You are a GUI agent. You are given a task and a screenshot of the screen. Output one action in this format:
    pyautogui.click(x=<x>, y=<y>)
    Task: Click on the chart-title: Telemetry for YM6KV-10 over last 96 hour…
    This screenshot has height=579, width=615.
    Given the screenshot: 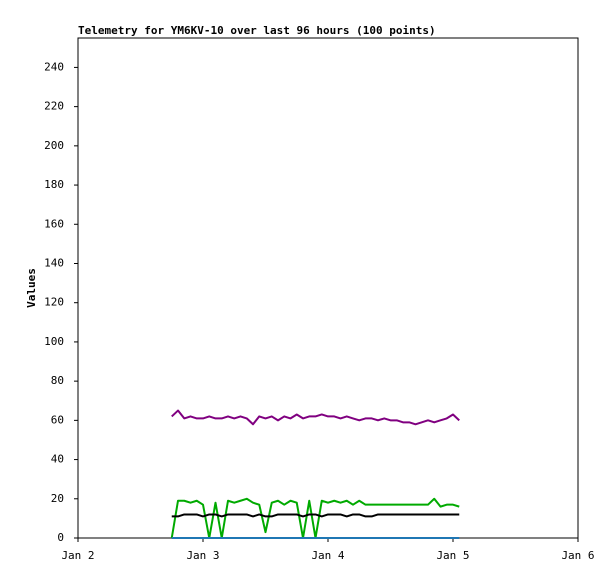 What is the action you would take?
    pyautogui.click(x=257, y=30)
    